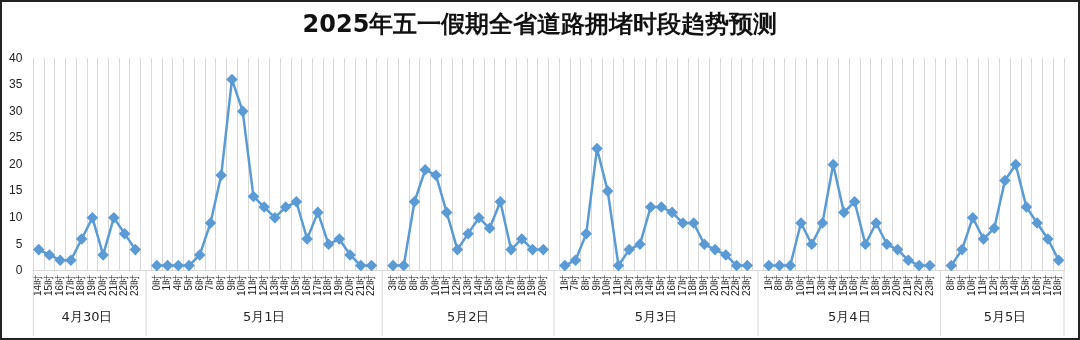  I want to click on y-tick-label: 15, so click(15, 190).